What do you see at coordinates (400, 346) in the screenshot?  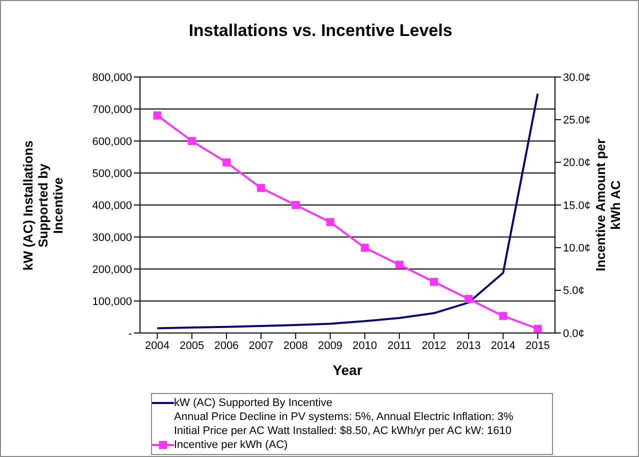 I see `x-tick-label: 2011` at bounding box center [400, 346].